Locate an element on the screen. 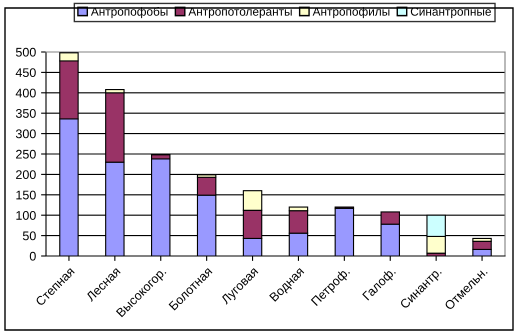 This screenshot has height=335, width=520. y-tick-label: 450 is located at coordinates (26, 73).